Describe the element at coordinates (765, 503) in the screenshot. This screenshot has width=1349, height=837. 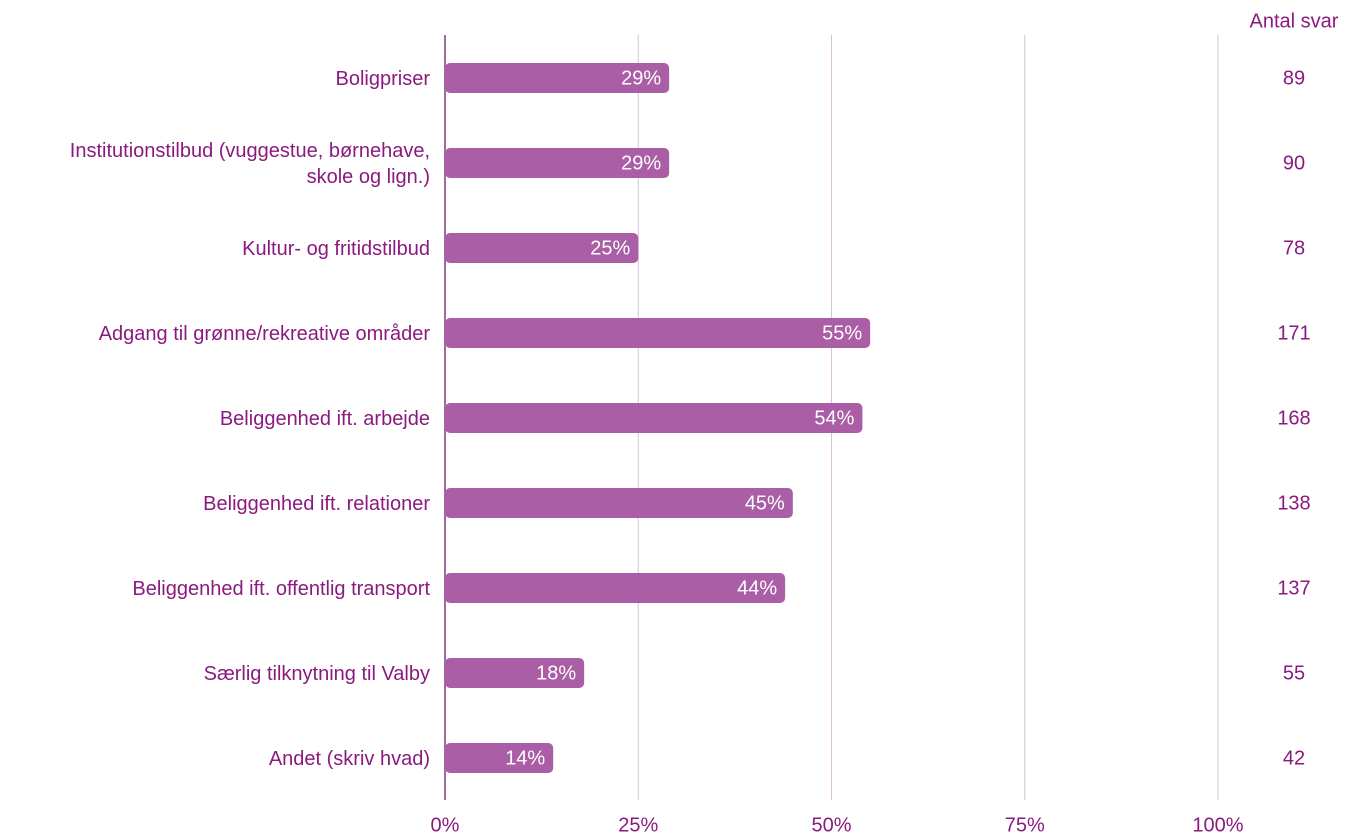
I see `value-label: 45%` at that location.